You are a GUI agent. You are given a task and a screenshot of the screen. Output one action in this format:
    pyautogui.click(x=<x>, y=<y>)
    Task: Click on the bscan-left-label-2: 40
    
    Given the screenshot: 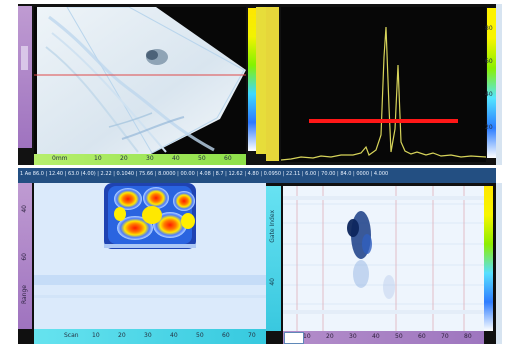 What is the action you would take?
    pyautogui.click(x=272, y=282)
    